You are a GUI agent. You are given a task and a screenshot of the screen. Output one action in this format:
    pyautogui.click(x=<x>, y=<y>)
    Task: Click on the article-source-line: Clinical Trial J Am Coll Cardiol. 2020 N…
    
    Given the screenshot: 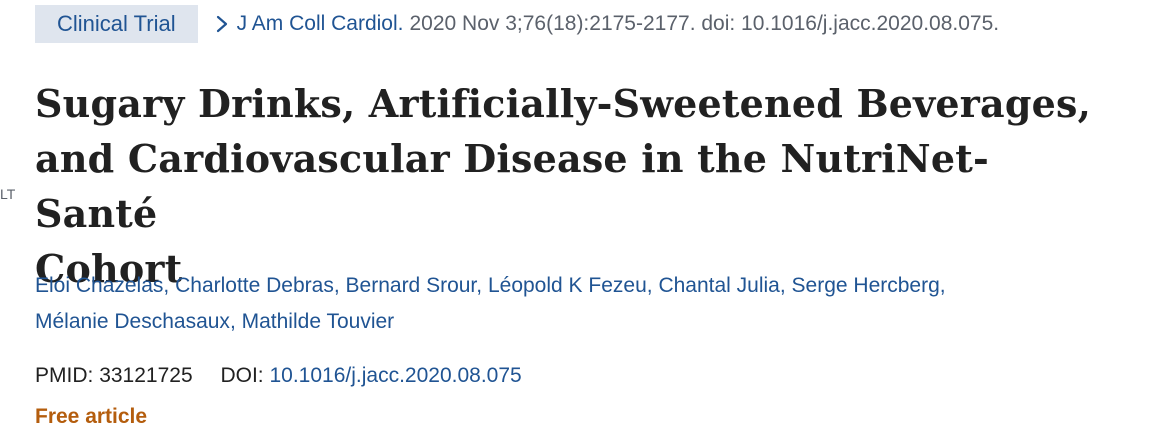 What is the action you would take?
    pyautogui.click(x=517, y=24)
    